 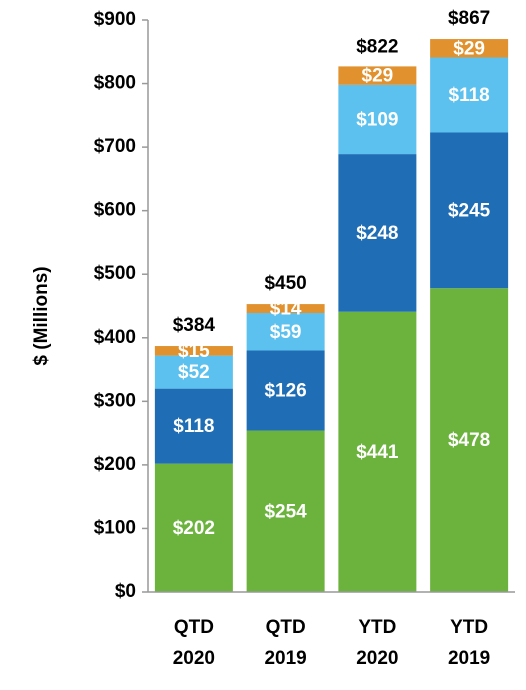 I want to click on value-label: $15, so click(x=194, y=351).